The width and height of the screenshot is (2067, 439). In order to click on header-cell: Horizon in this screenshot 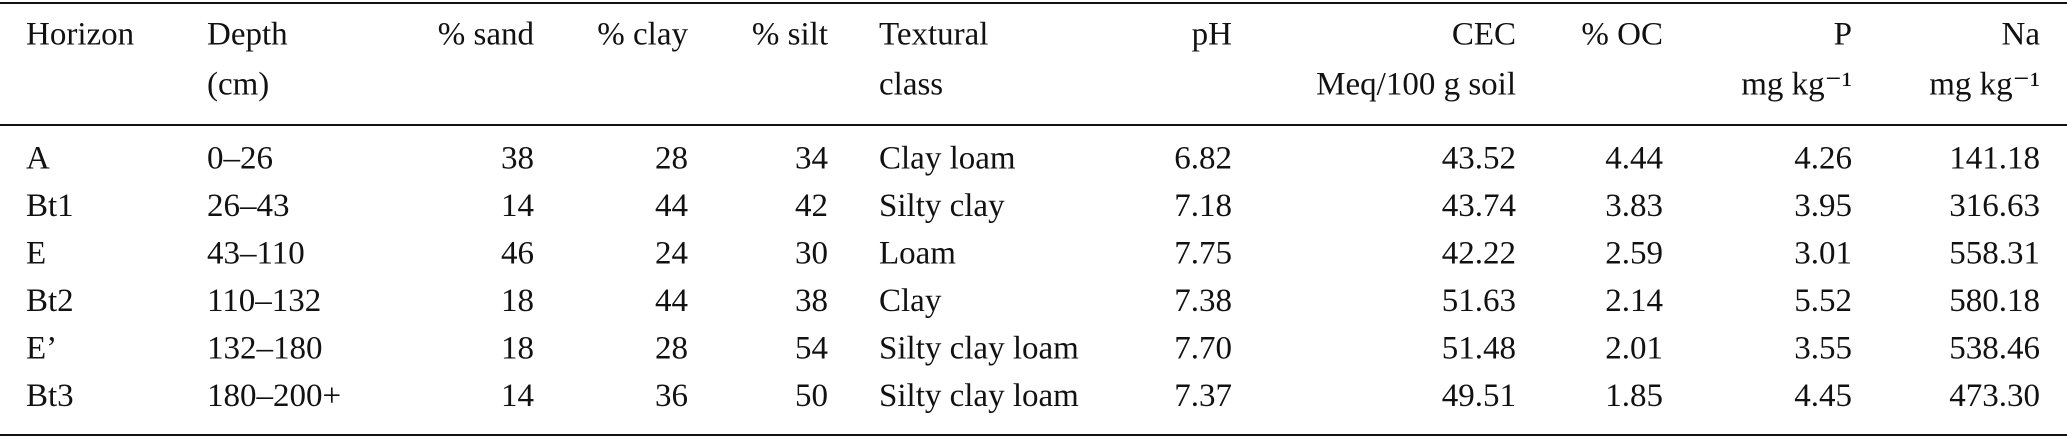, I will do `click(80, 35)`.